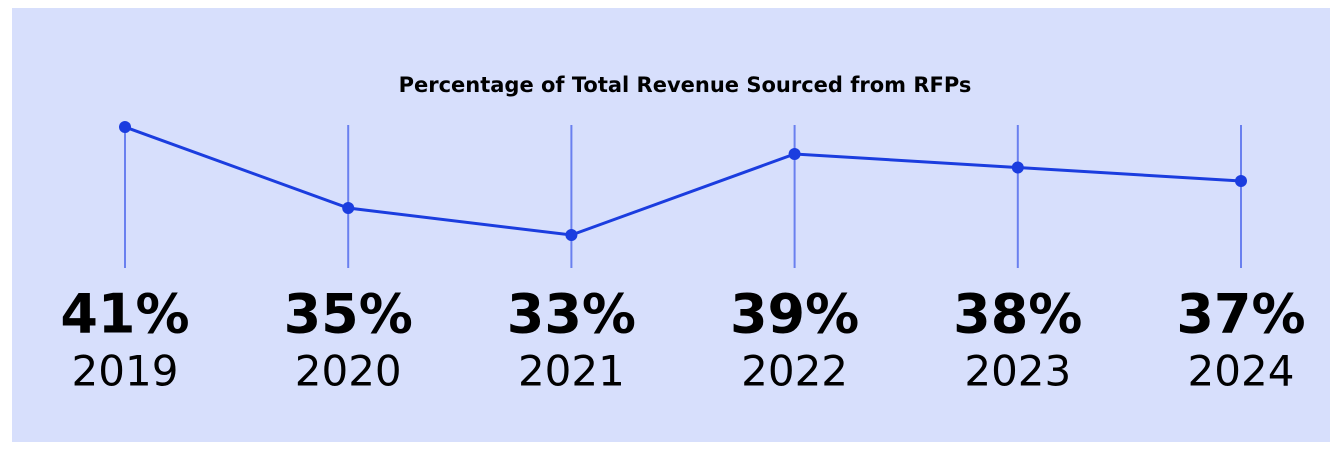 The width and height of the screenshot is (1342, 454). Describe the element at coordinates (1240, 314) in the screenshot. I see `value-label: 37%` at that location.